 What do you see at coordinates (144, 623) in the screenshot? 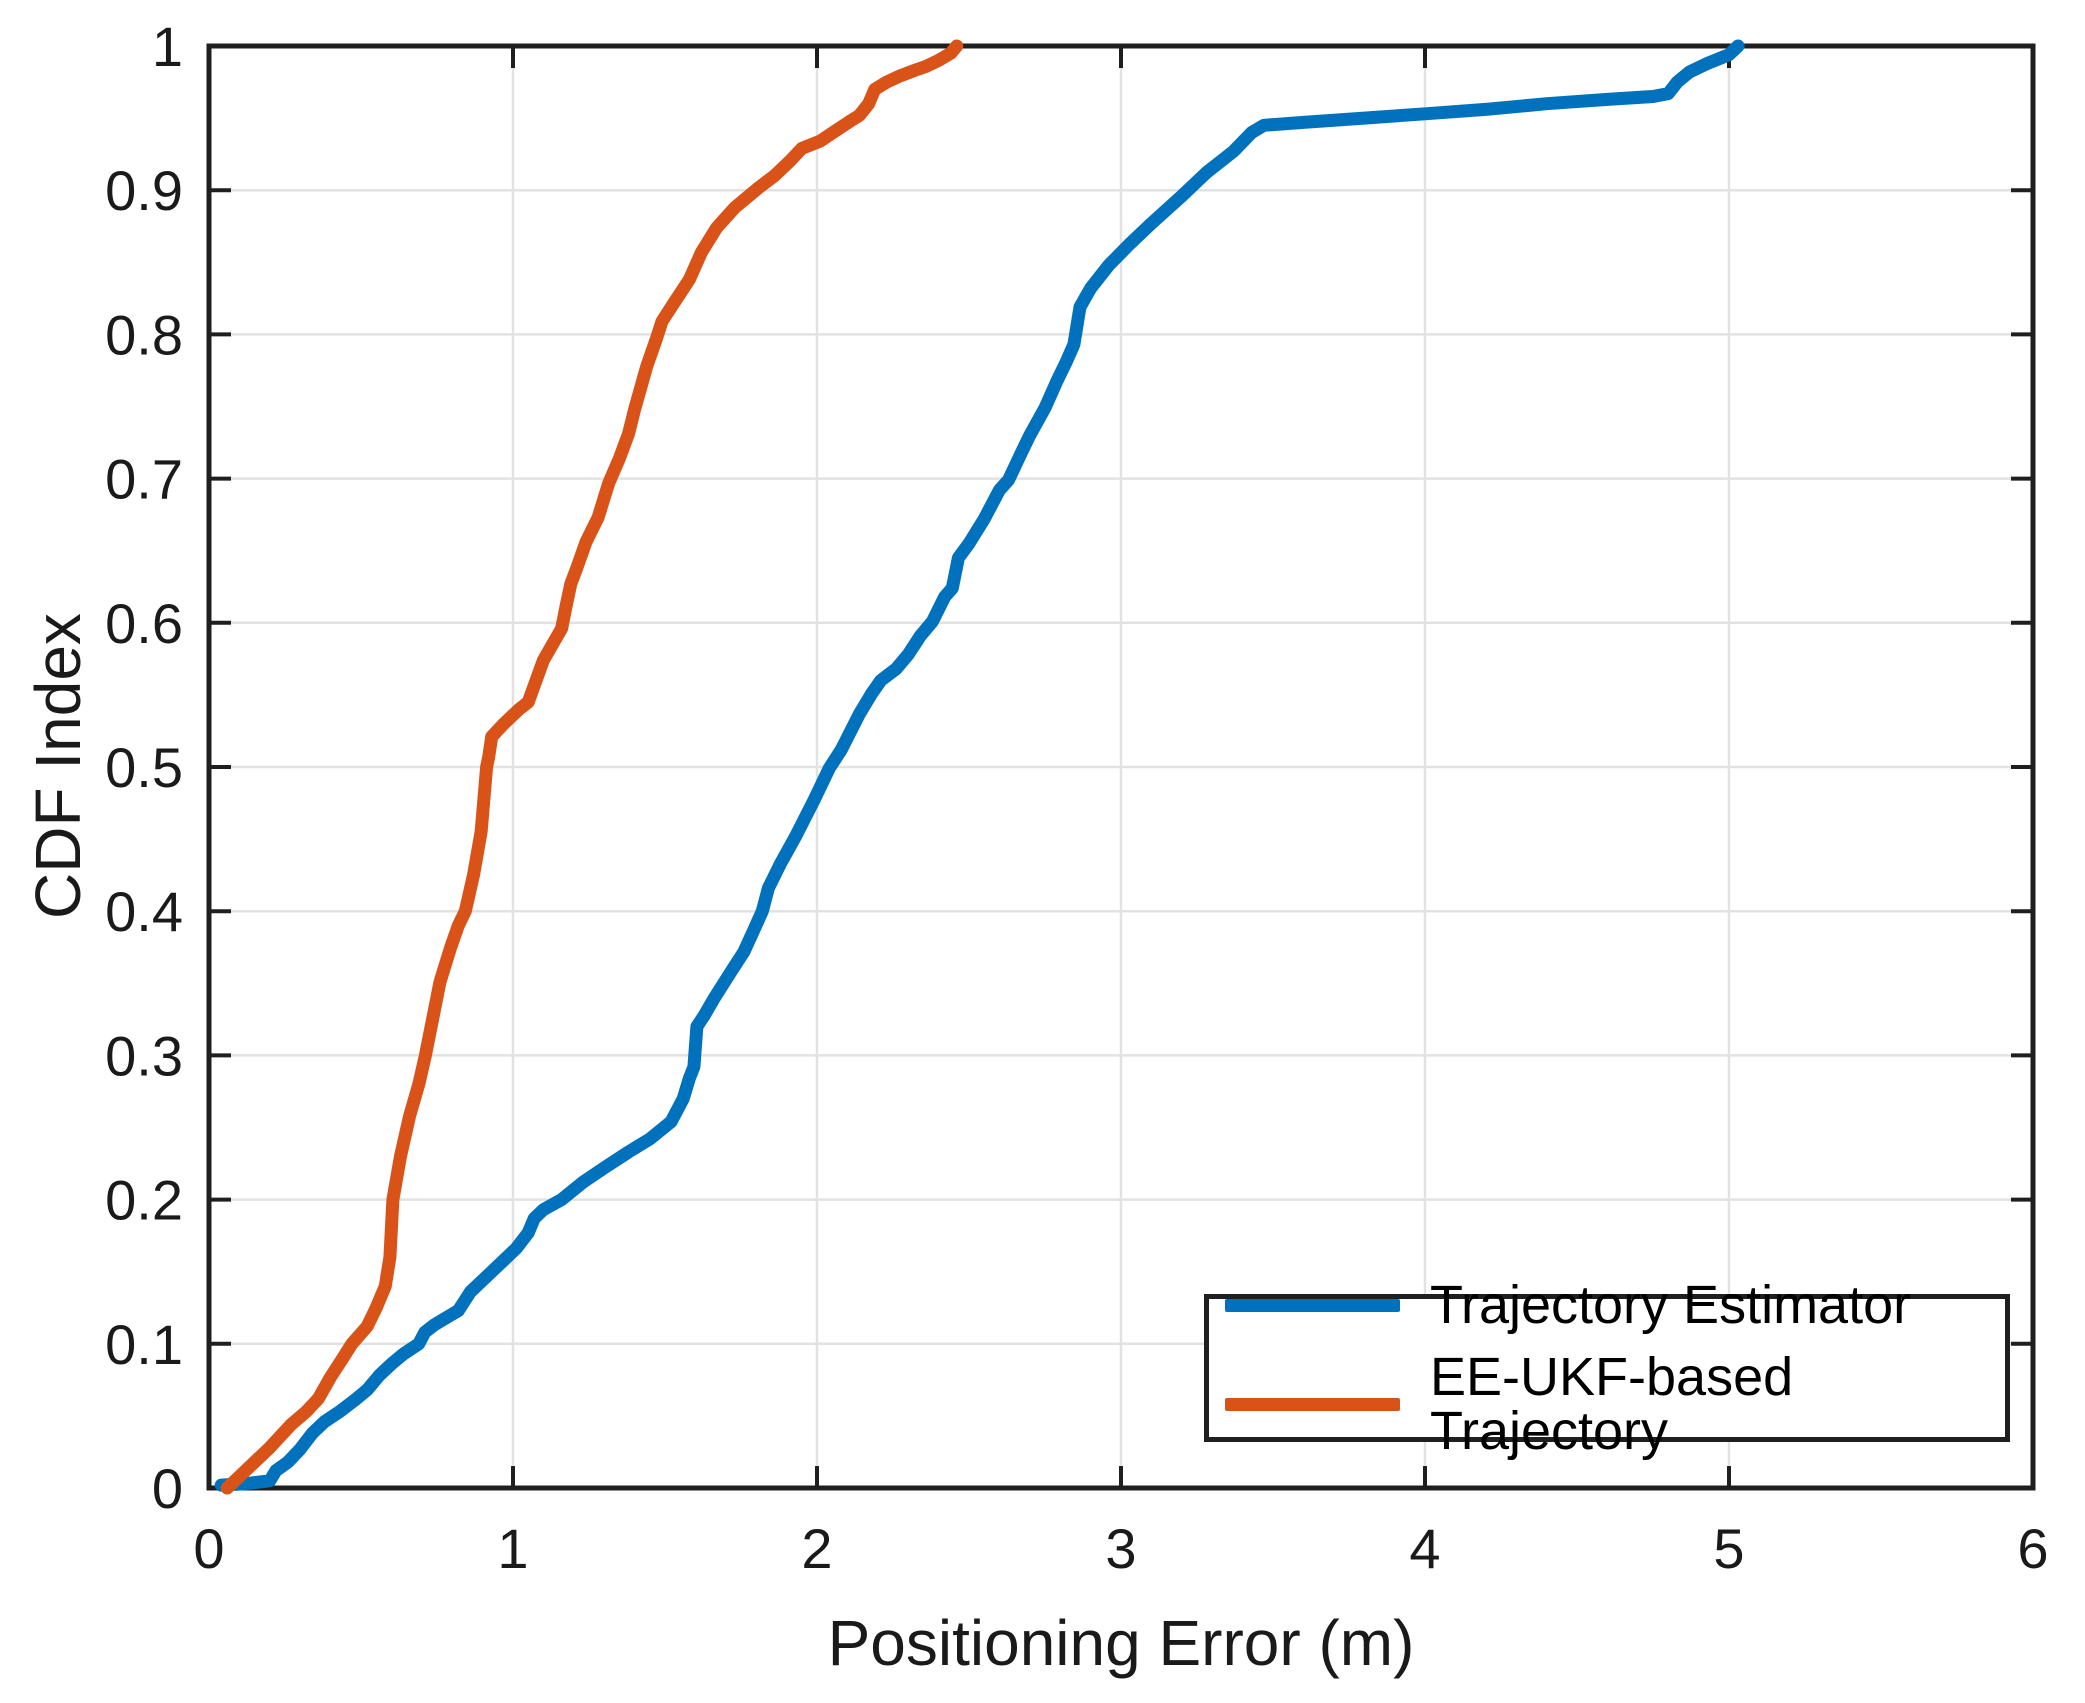
I see `y-tick-label: 0.6` at bounding box center [144, 623].